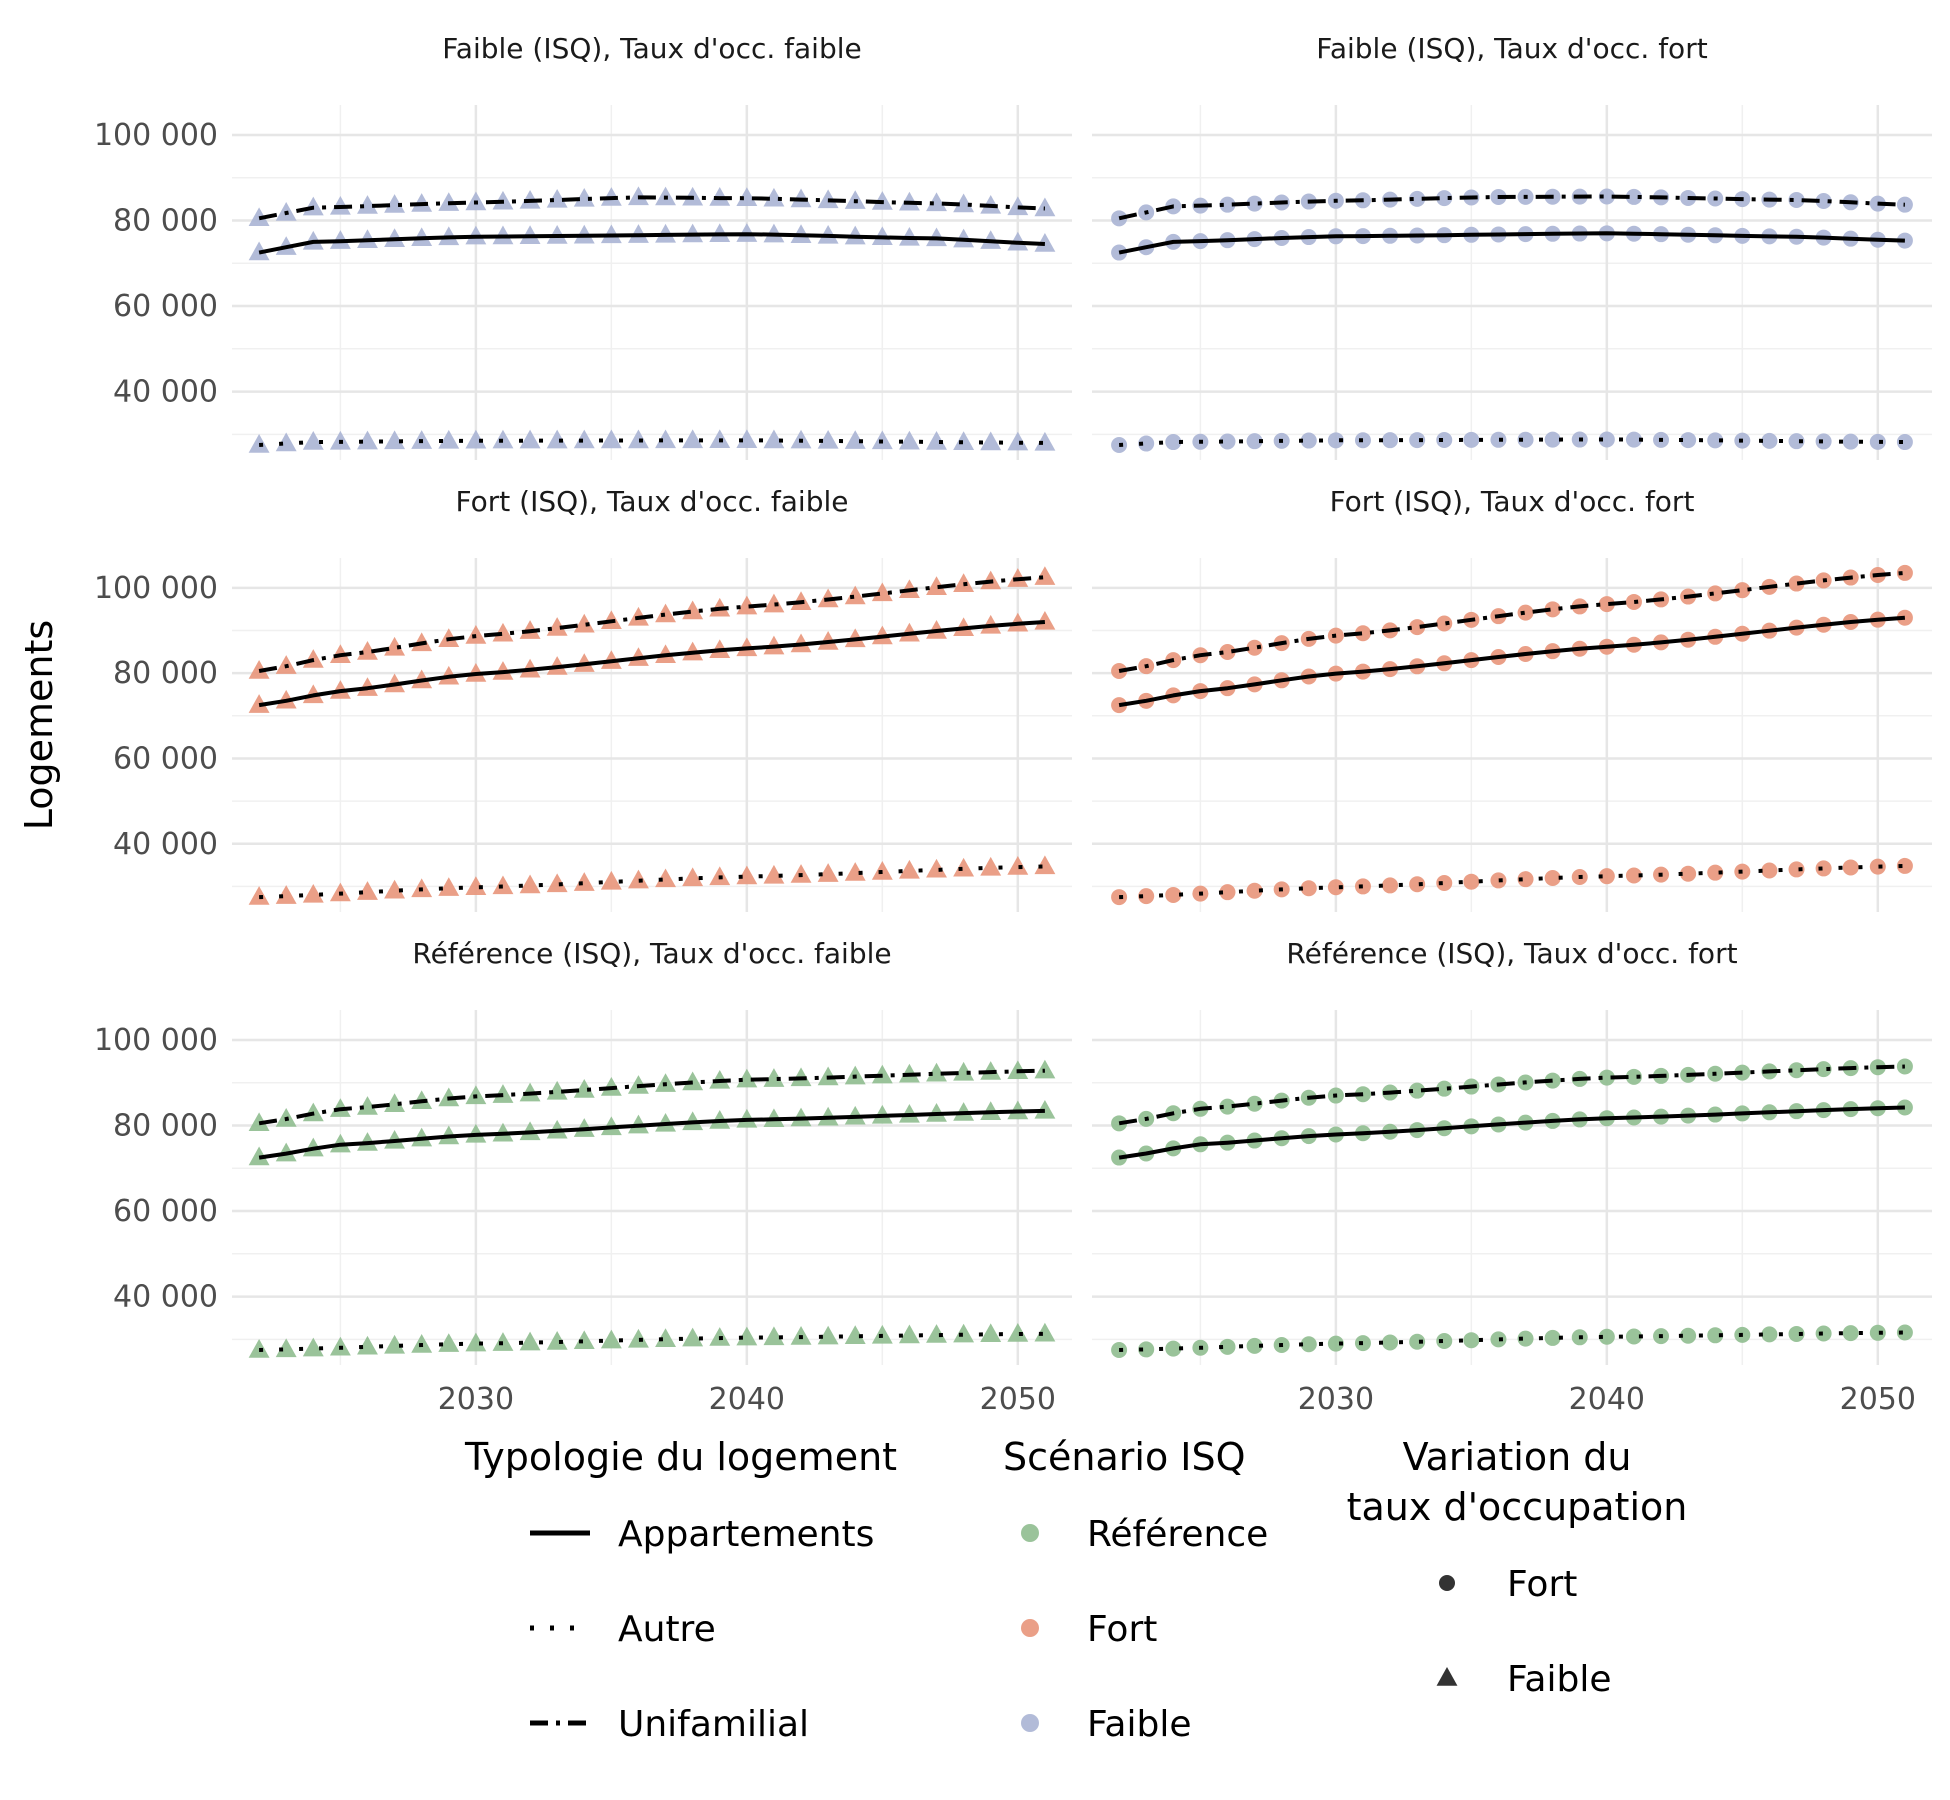 The height and width of the screenshot is (1800, 1950). I want to click on legend-label: Appartements, so click(746, 1534).